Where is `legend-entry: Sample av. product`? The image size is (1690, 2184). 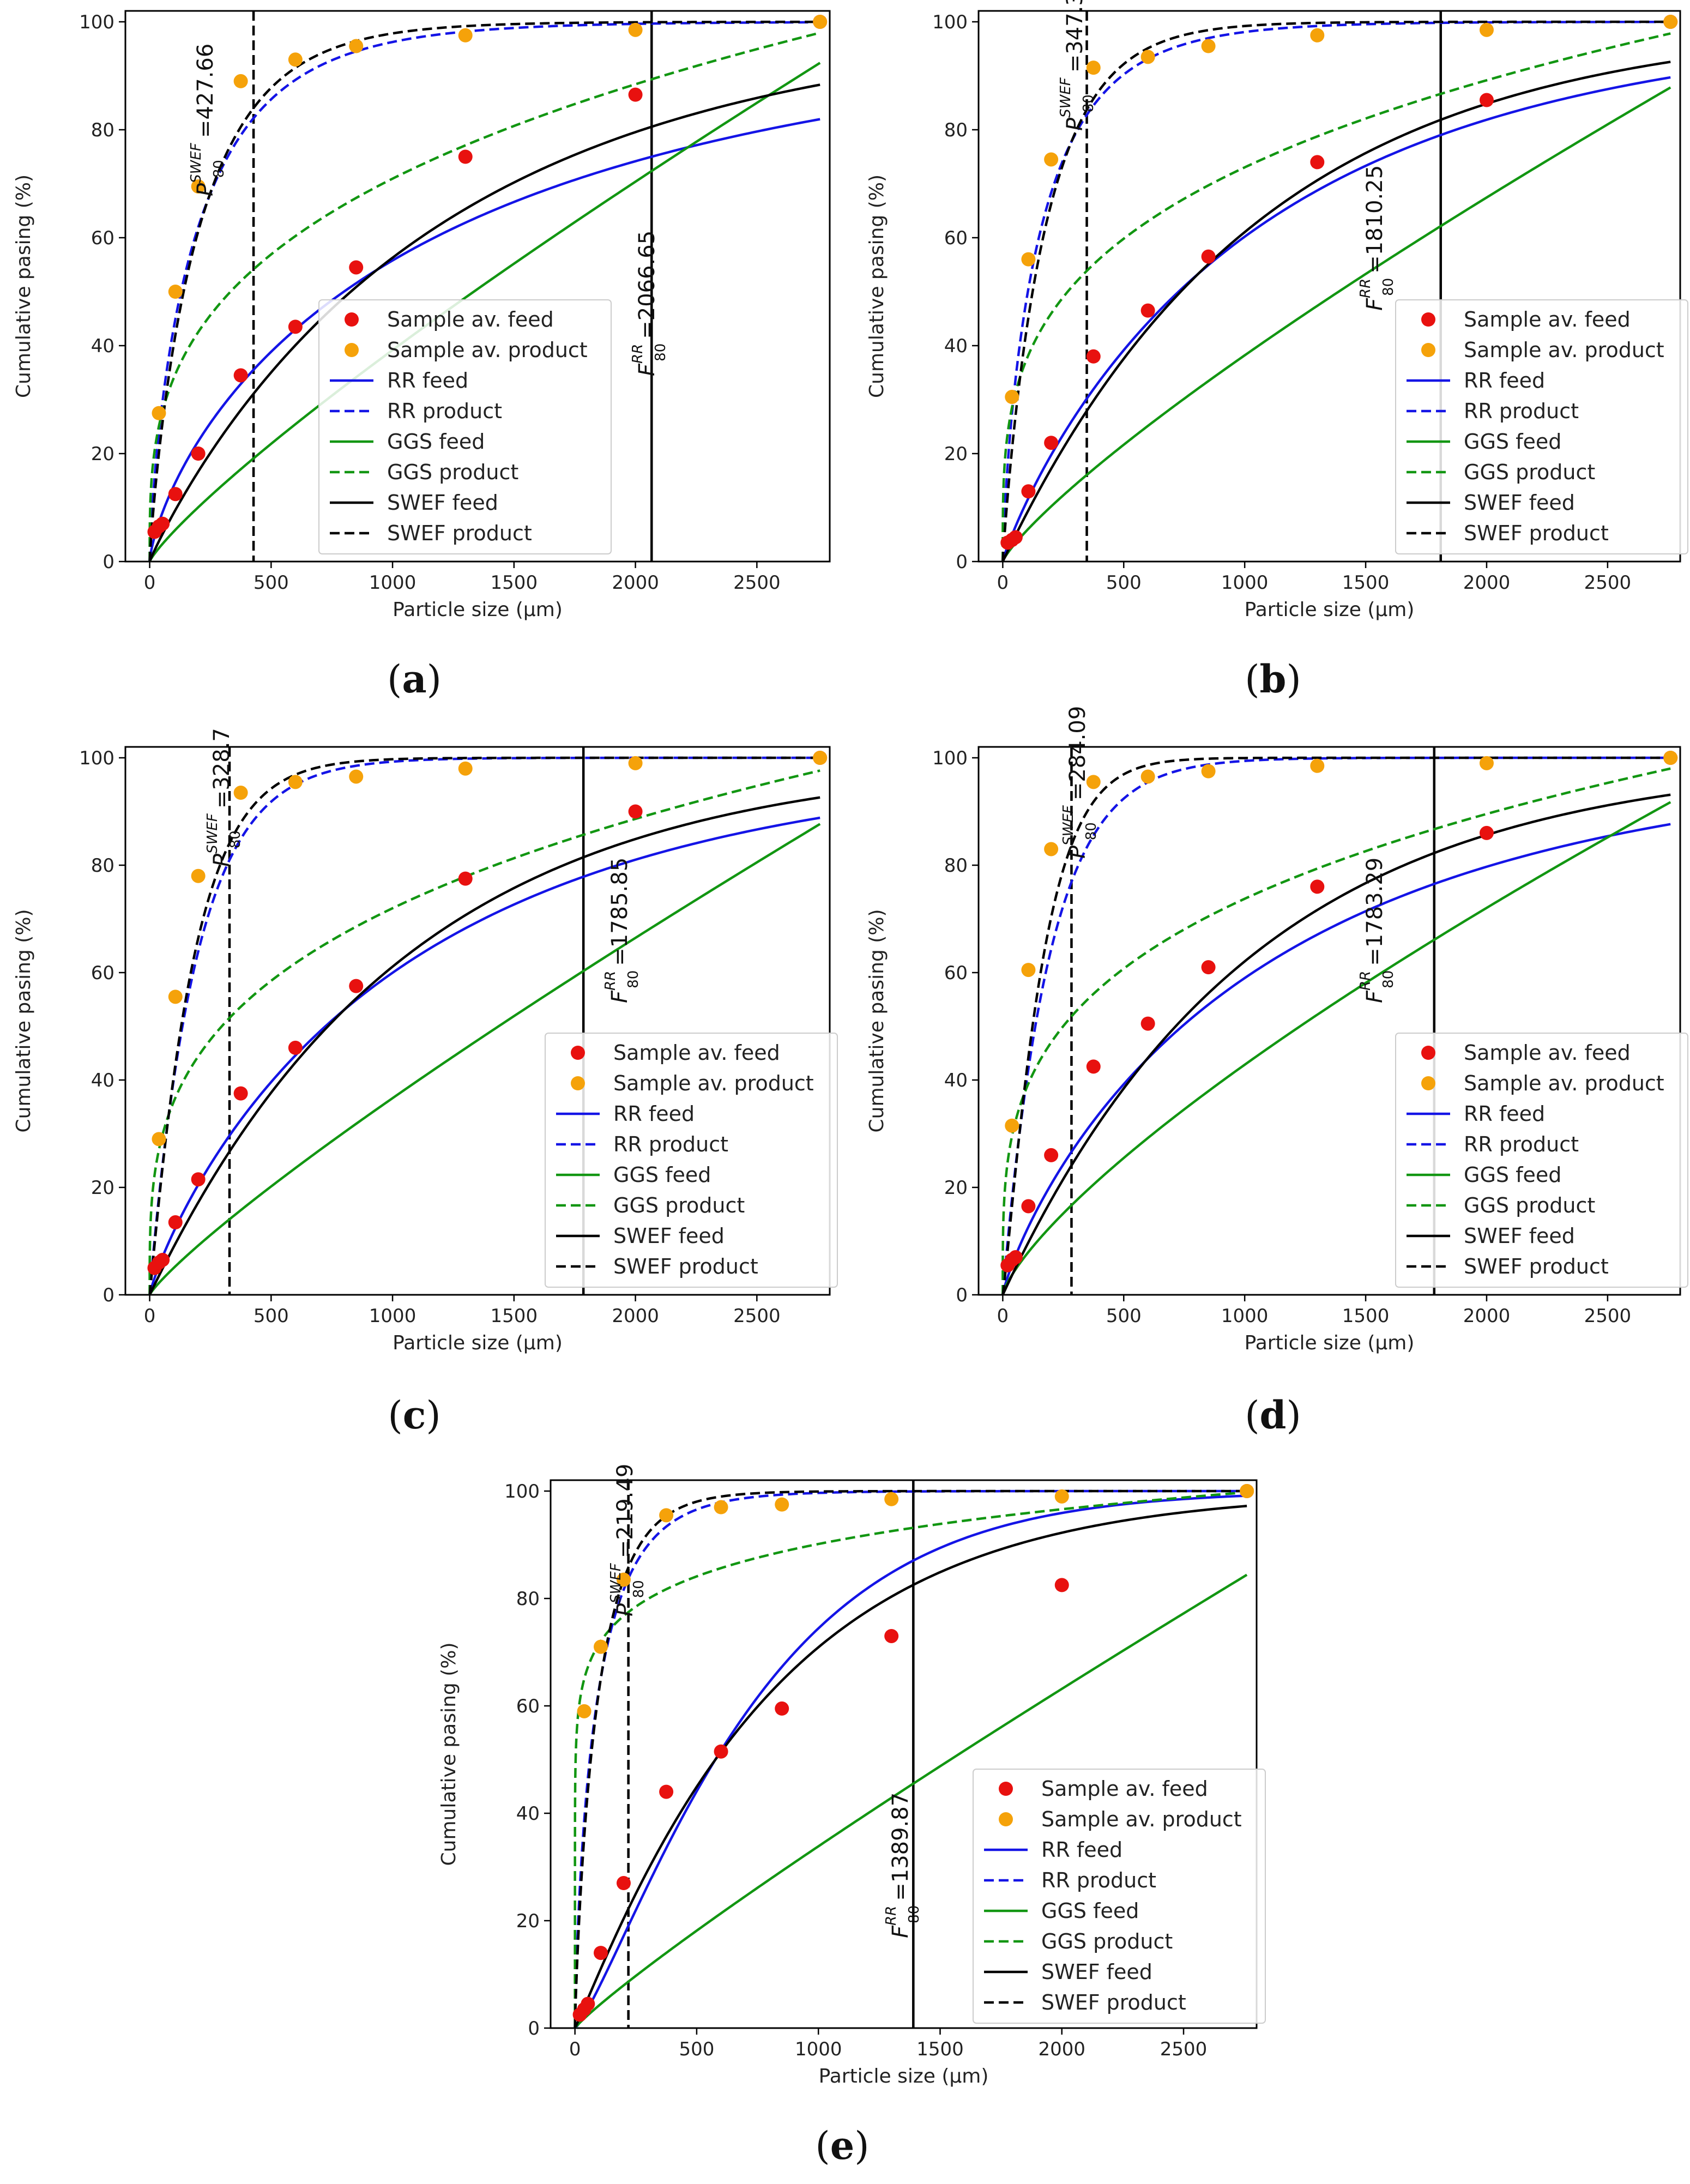 legend-entry: Sample av. product is located at coordinates (713, 1083).